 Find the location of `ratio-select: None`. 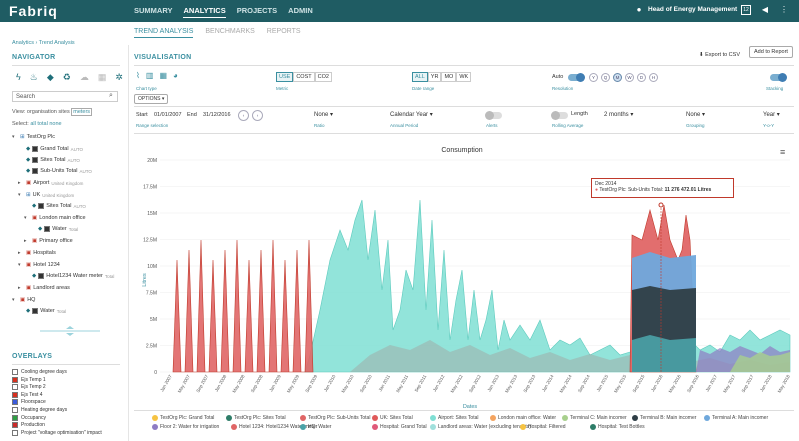

ratio-select: None is located at coordinates (323, 114).